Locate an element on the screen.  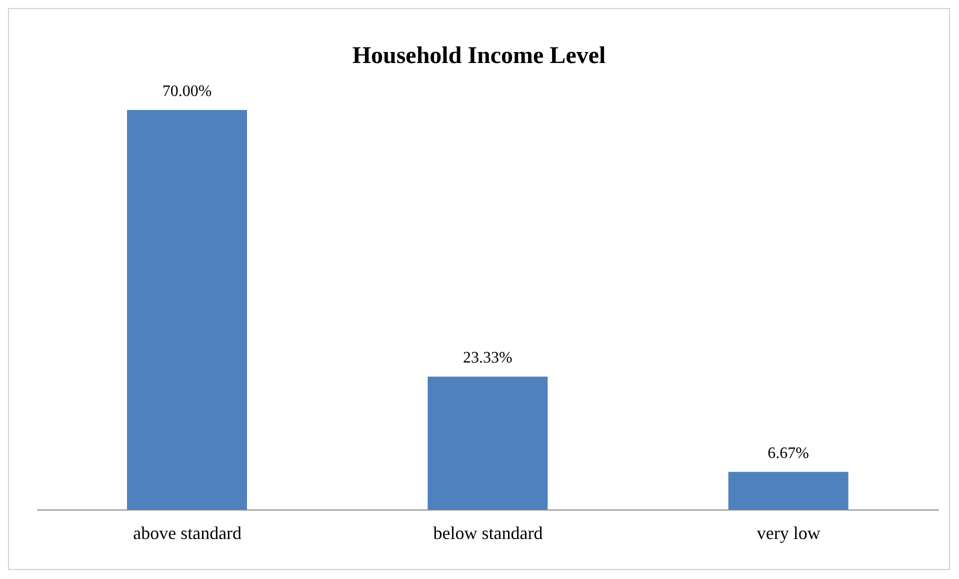
x-tick-label: above standard is located at coordinates (187, 532).